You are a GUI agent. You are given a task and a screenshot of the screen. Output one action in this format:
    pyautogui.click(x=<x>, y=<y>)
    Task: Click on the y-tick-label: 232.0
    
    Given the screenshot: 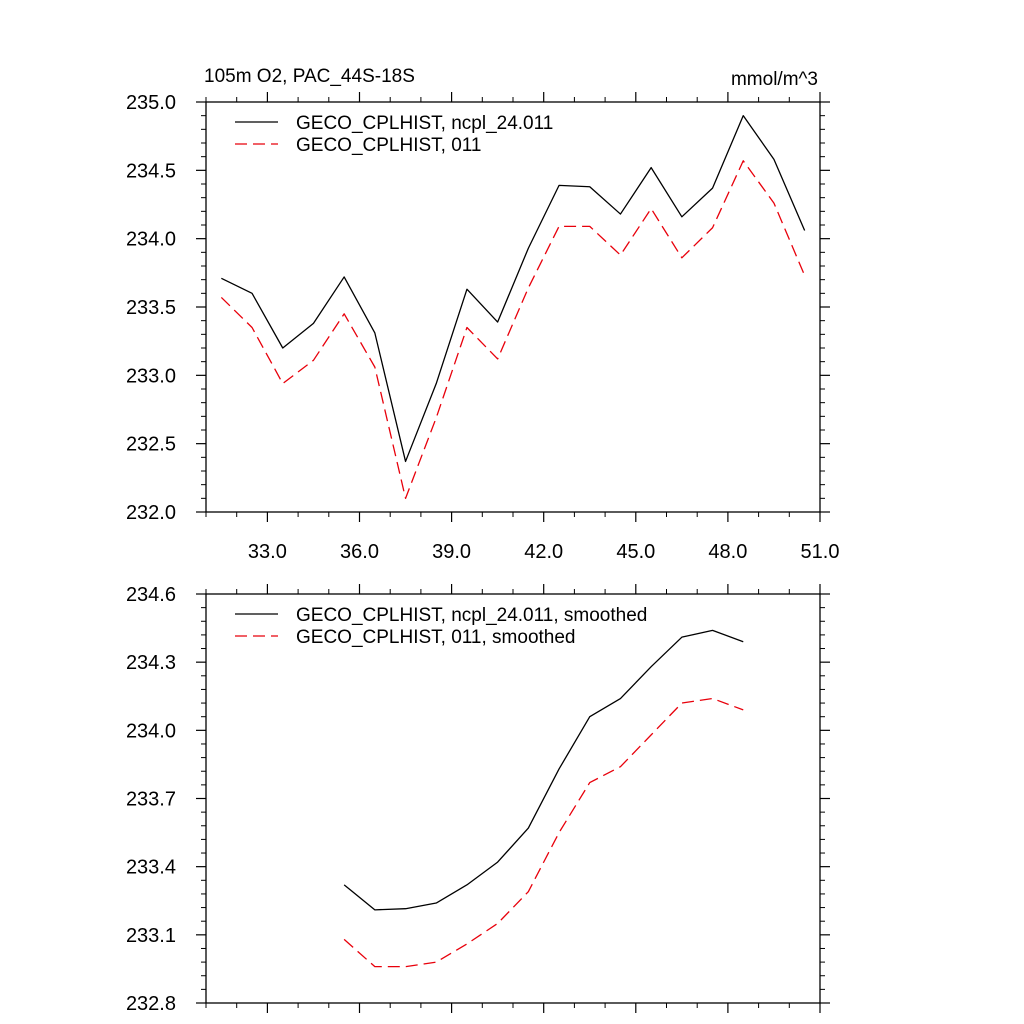 What is the action you would take?
    pyautogui.click(x=151, y=513)
    